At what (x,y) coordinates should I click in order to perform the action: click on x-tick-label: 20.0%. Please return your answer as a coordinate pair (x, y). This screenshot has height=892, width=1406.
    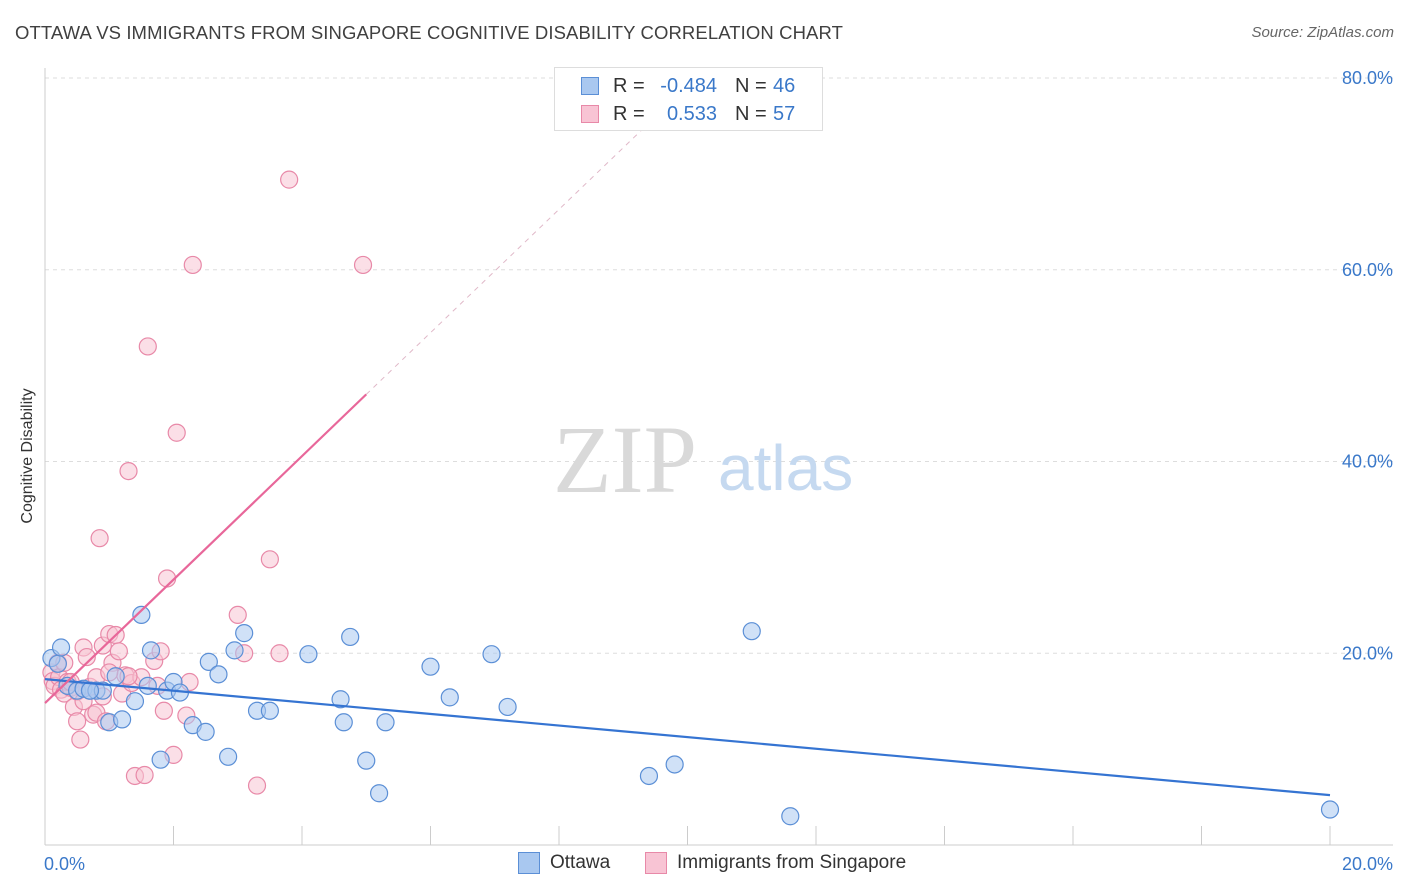
    Looking at the image, I should click on (1367, 864).